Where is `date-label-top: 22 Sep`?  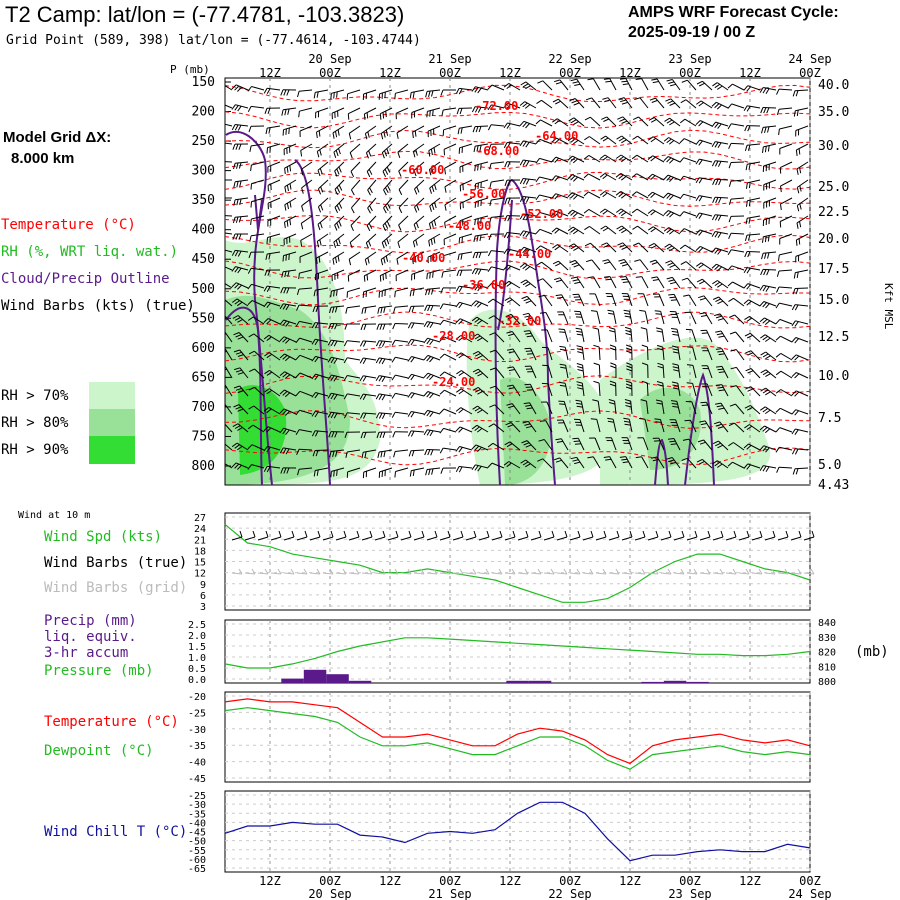
date-label-top: 22 Sep is located at coordinates (569, 59).